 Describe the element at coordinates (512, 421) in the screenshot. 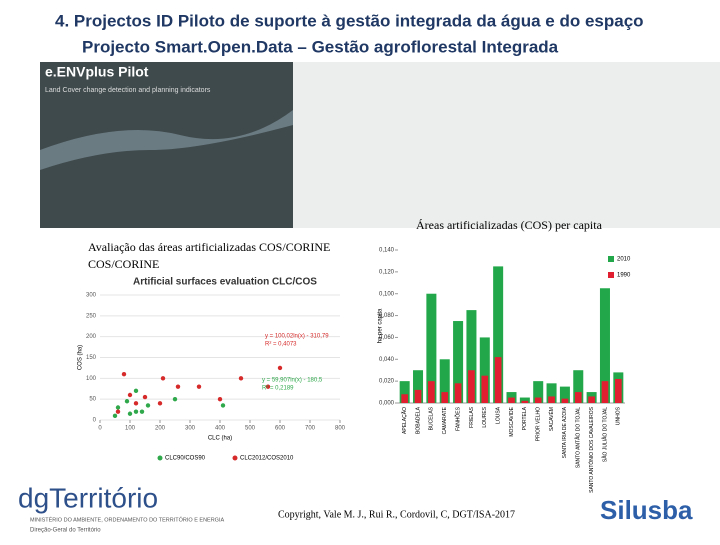

I see `x-tick-label: MOSCAVIDE` at that location.